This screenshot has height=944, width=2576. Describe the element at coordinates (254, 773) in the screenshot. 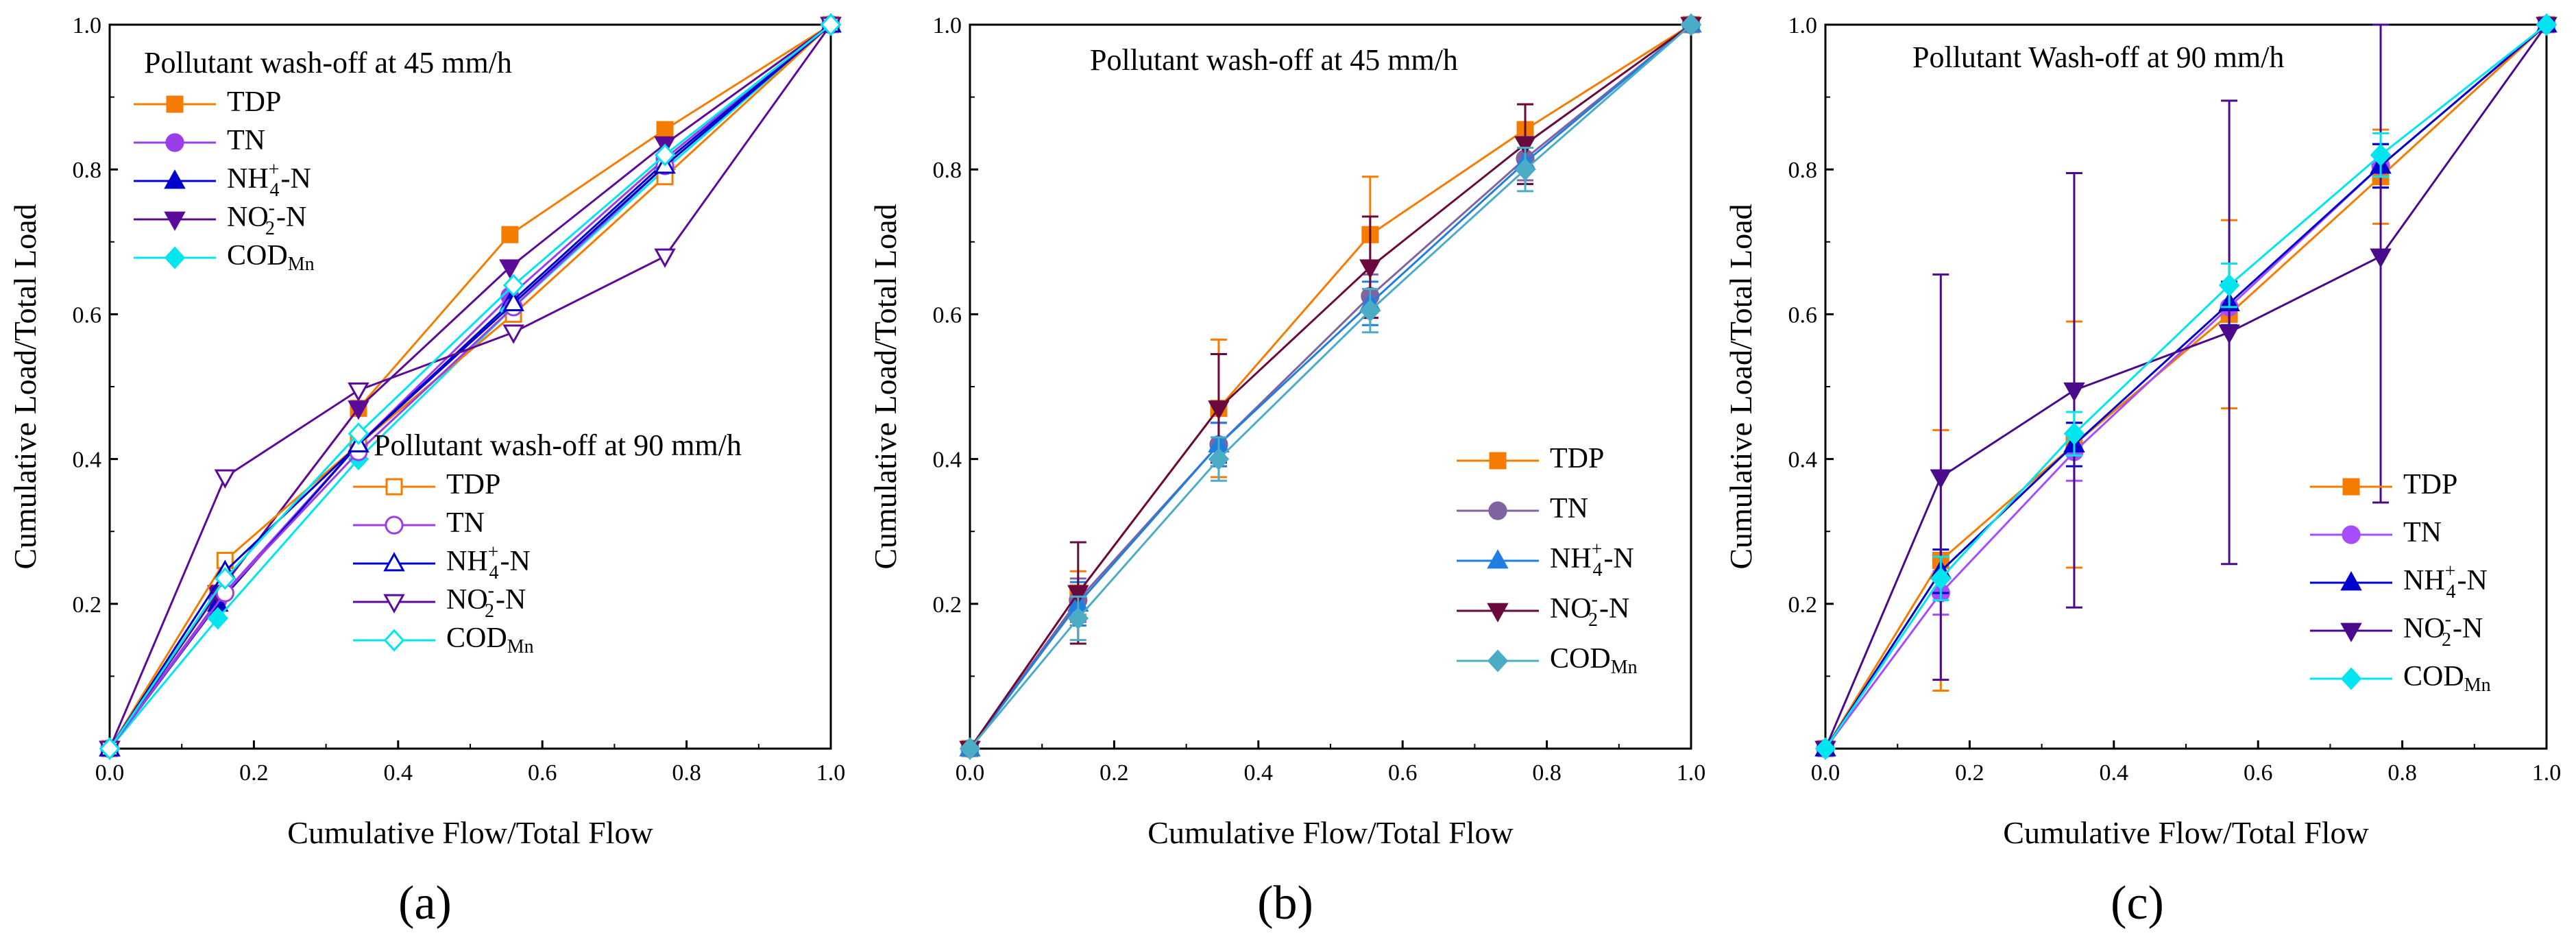

I see `x-tick-label: 0.2` at that location.